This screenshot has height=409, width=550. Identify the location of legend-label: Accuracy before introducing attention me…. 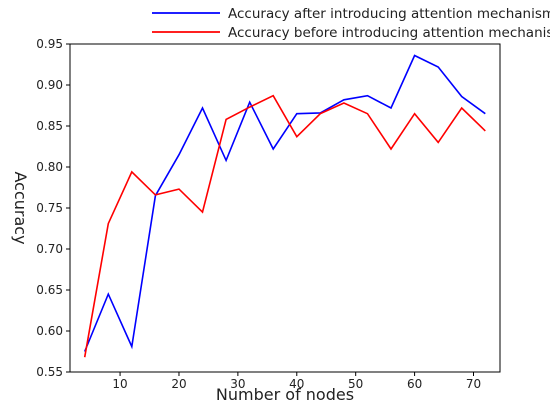
(389, 33).